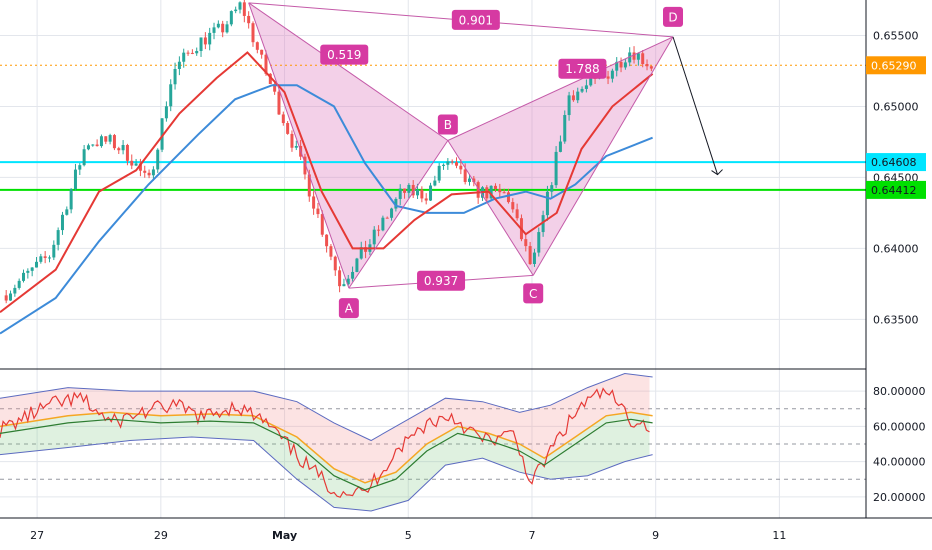 Image resolution: width=932 pixels, height=550 pixels. What do you see at coordinates (326, 407) in the screenshot?
I see `band-upper-line` at bounding box center [326, 407].